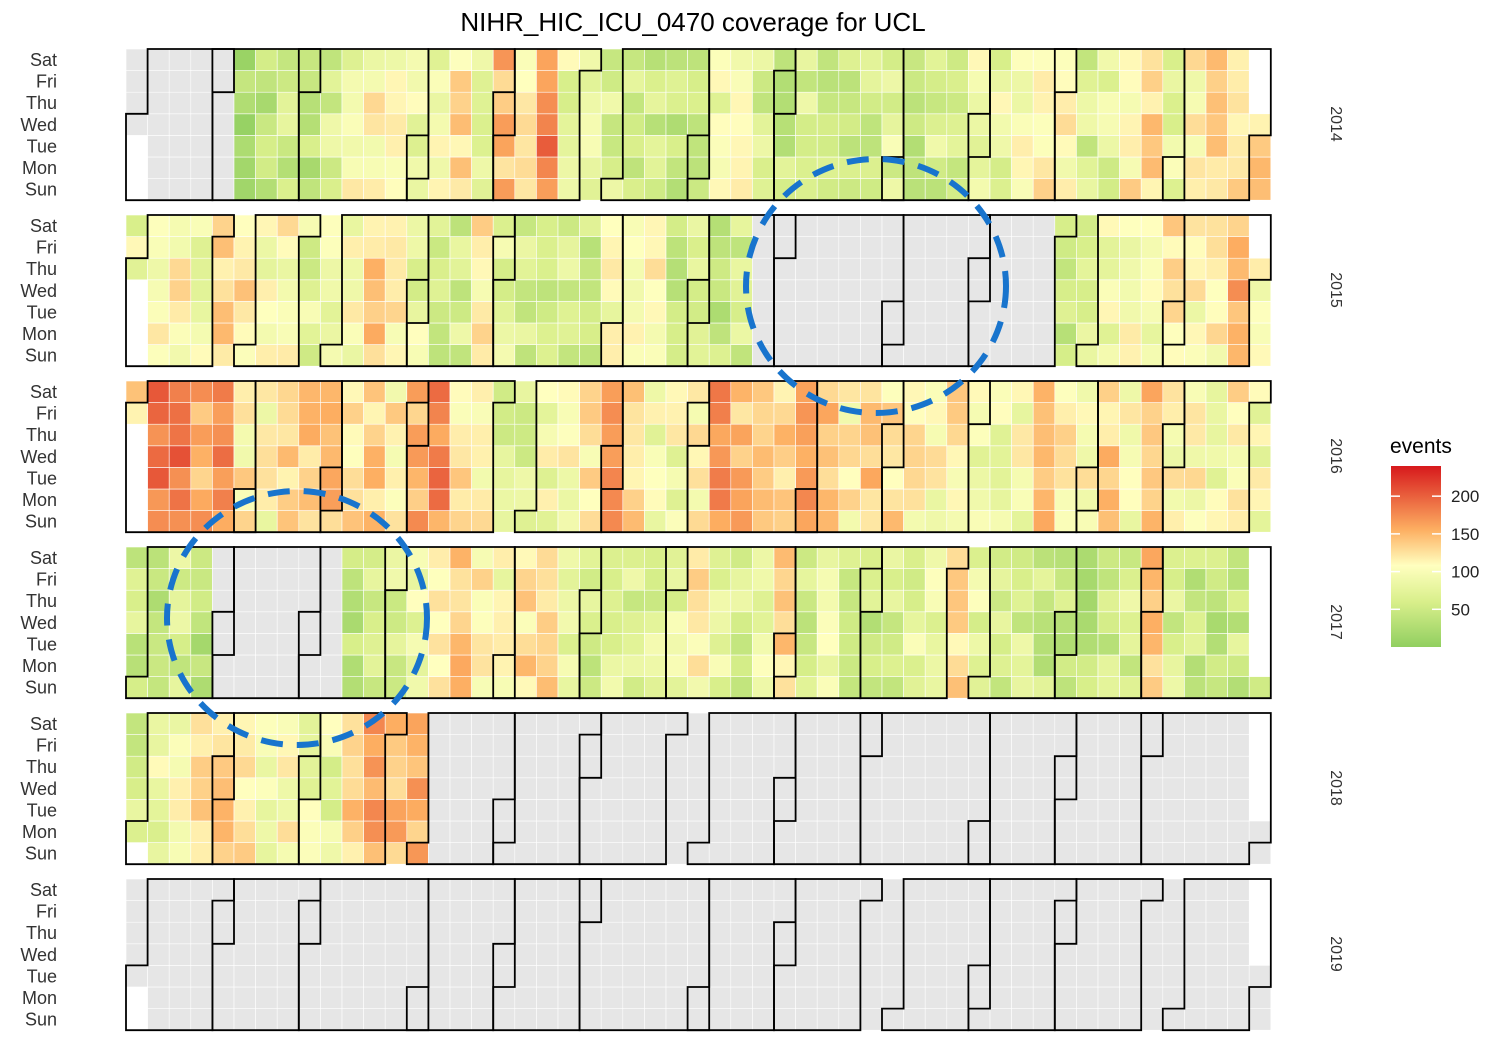 This screenshot has height=1050, width=1500. What do you see at coordinates (297, 618) in the screenshot?
I see `highlight-circle-2017-gap` at bounding box center [297, 618].